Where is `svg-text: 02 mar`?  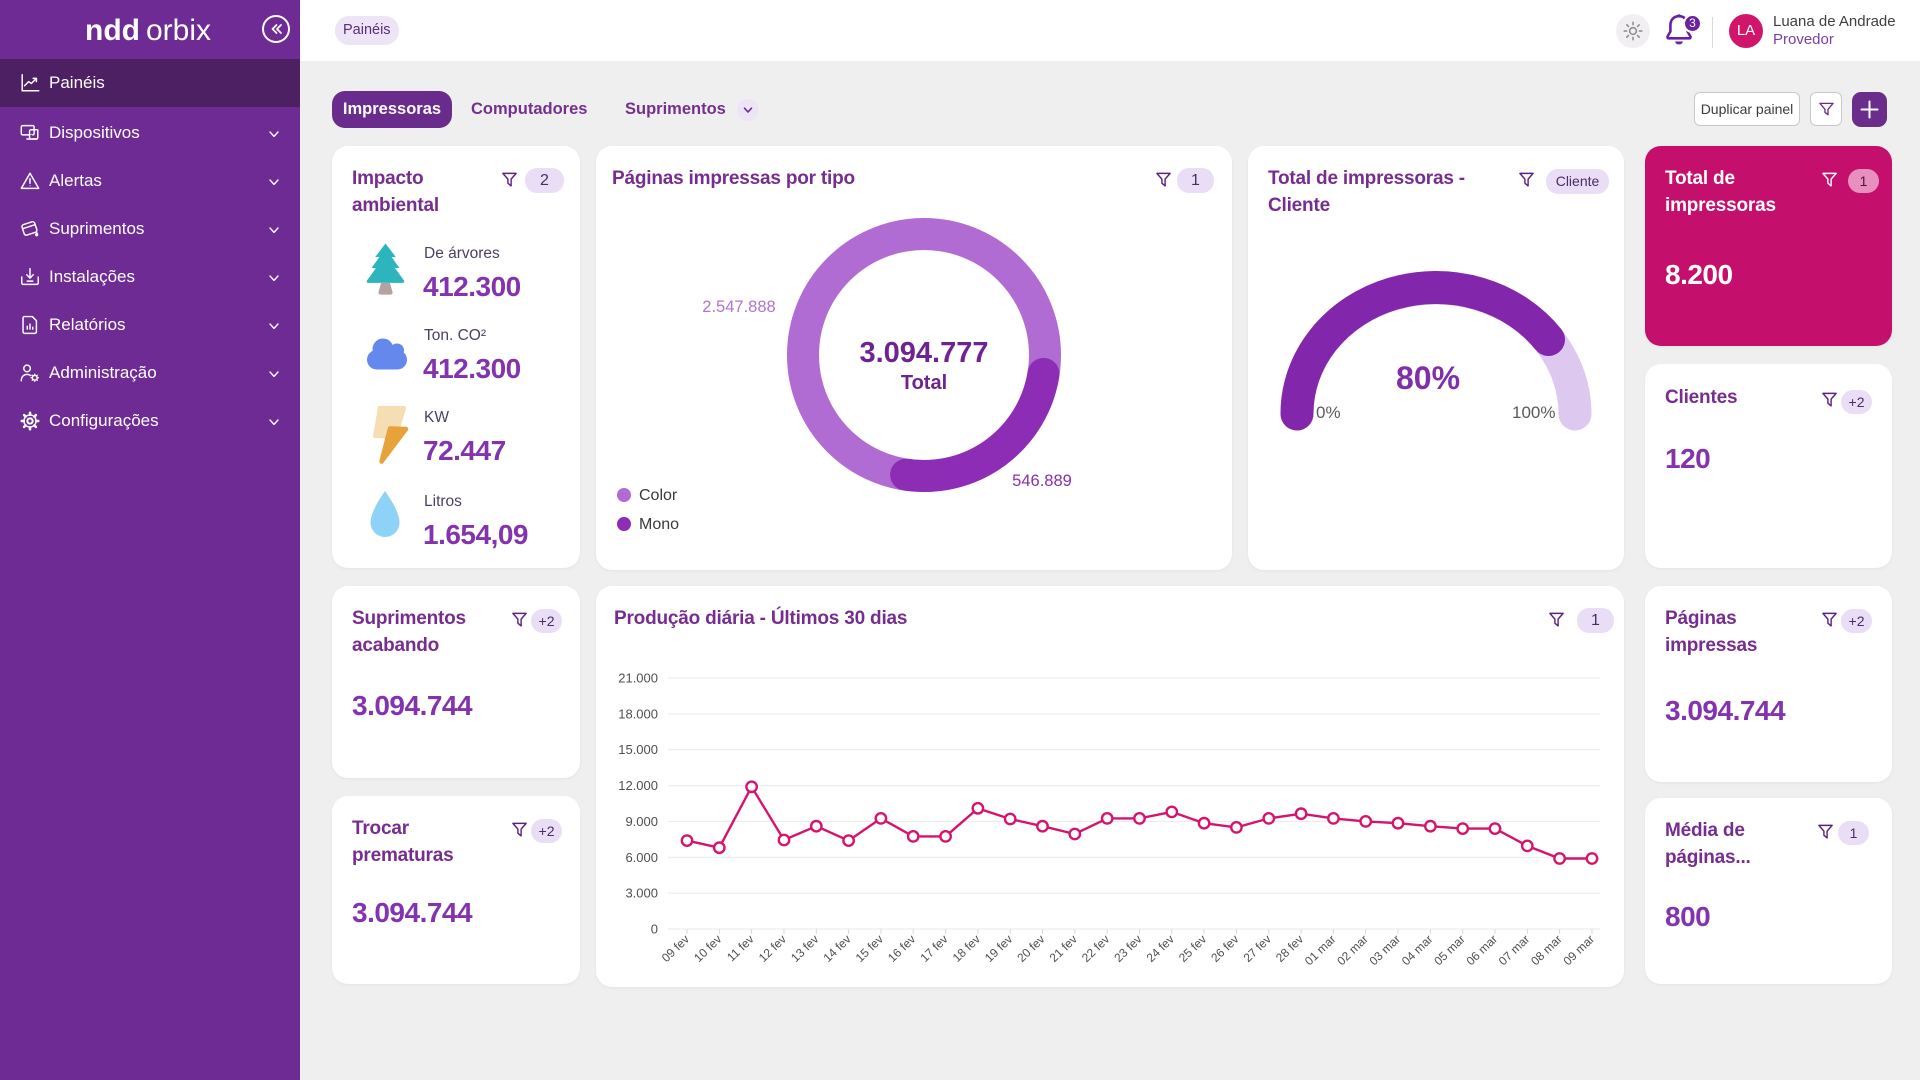
svg-text: 02 mar is located at coordinates (1352, 950).